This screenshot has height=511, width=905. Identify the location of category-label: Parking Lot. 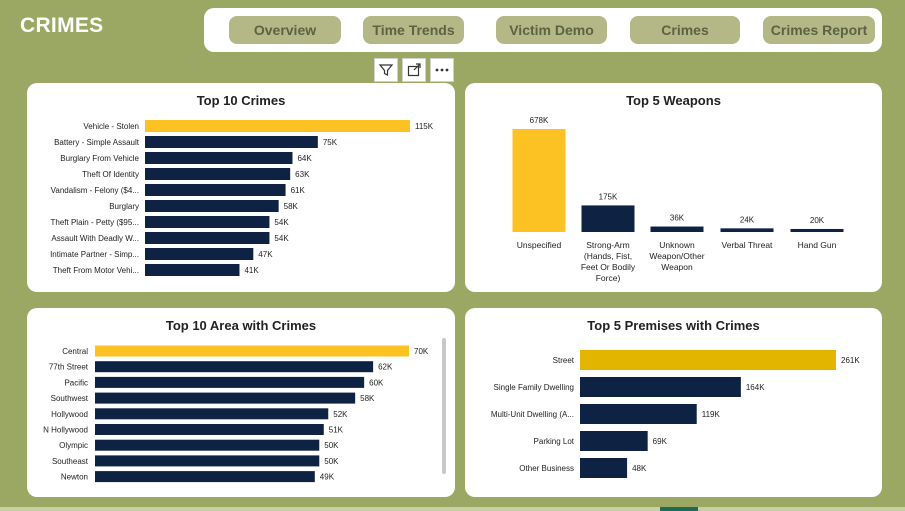
(554, 441).